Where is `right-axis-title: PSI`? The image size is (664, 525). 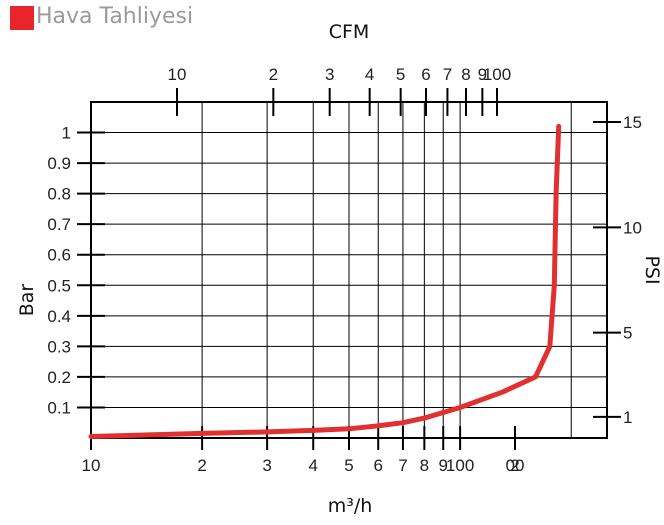 right-axis-title: PSI is located at coordinates (652, 269).